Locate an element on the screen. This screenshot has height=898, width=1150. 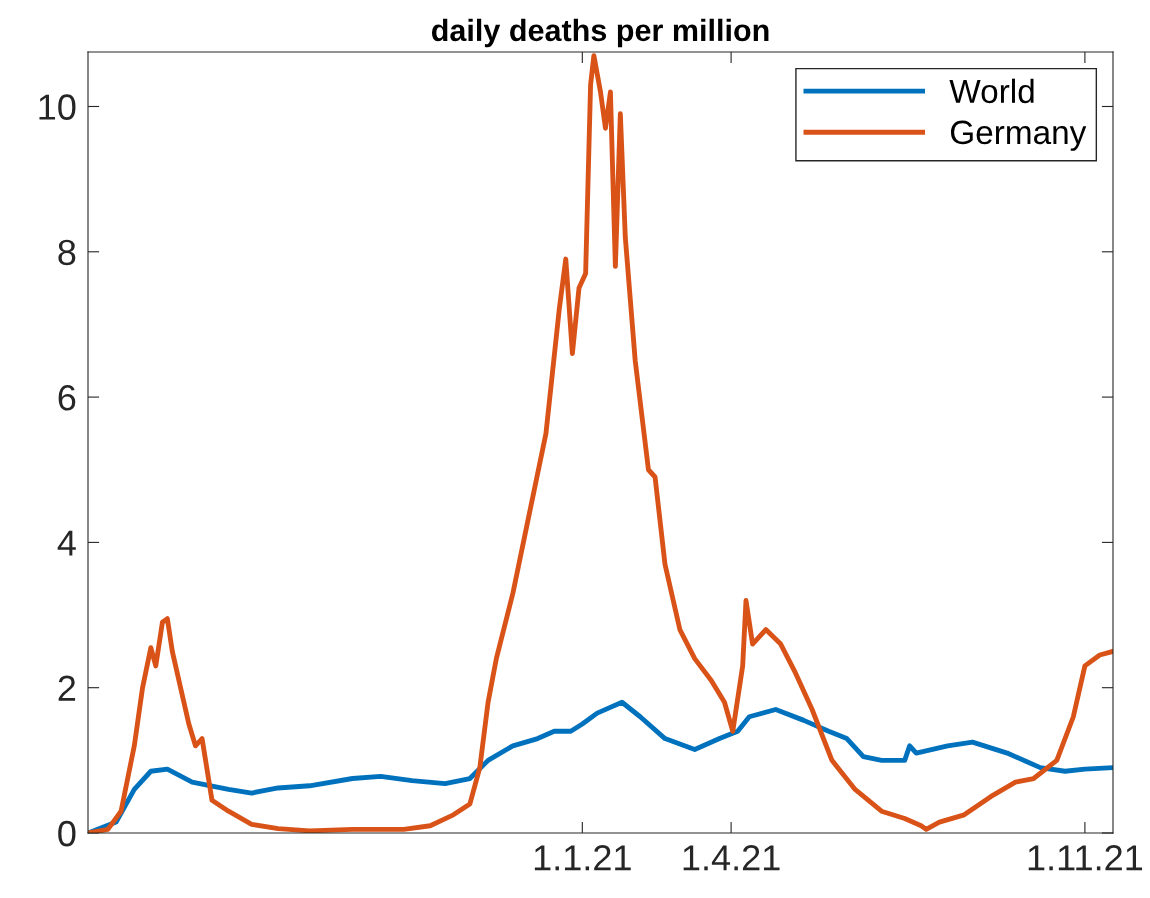
chart-title: daily deaths per million is located at coordinates (600, 33).